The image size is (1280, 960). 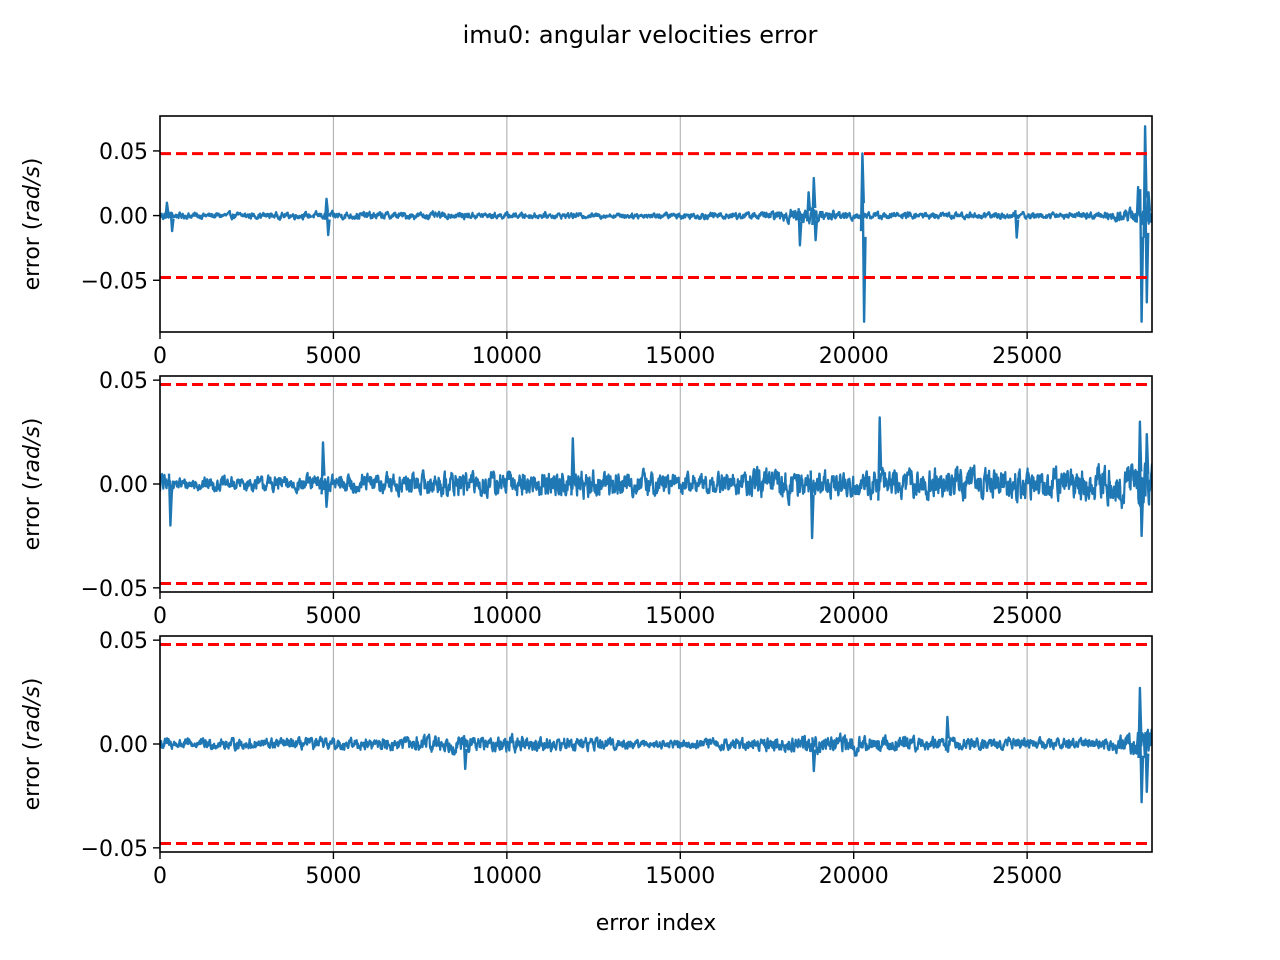 I want to click on x-axis-label: error index, so click(x=656, y=923).